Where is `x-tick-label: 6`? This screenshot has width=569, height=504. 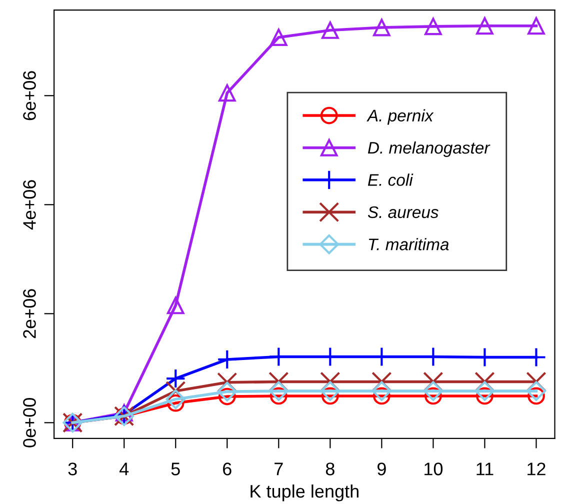 x-tick-label: 6 is located at coordinates (227, 469).